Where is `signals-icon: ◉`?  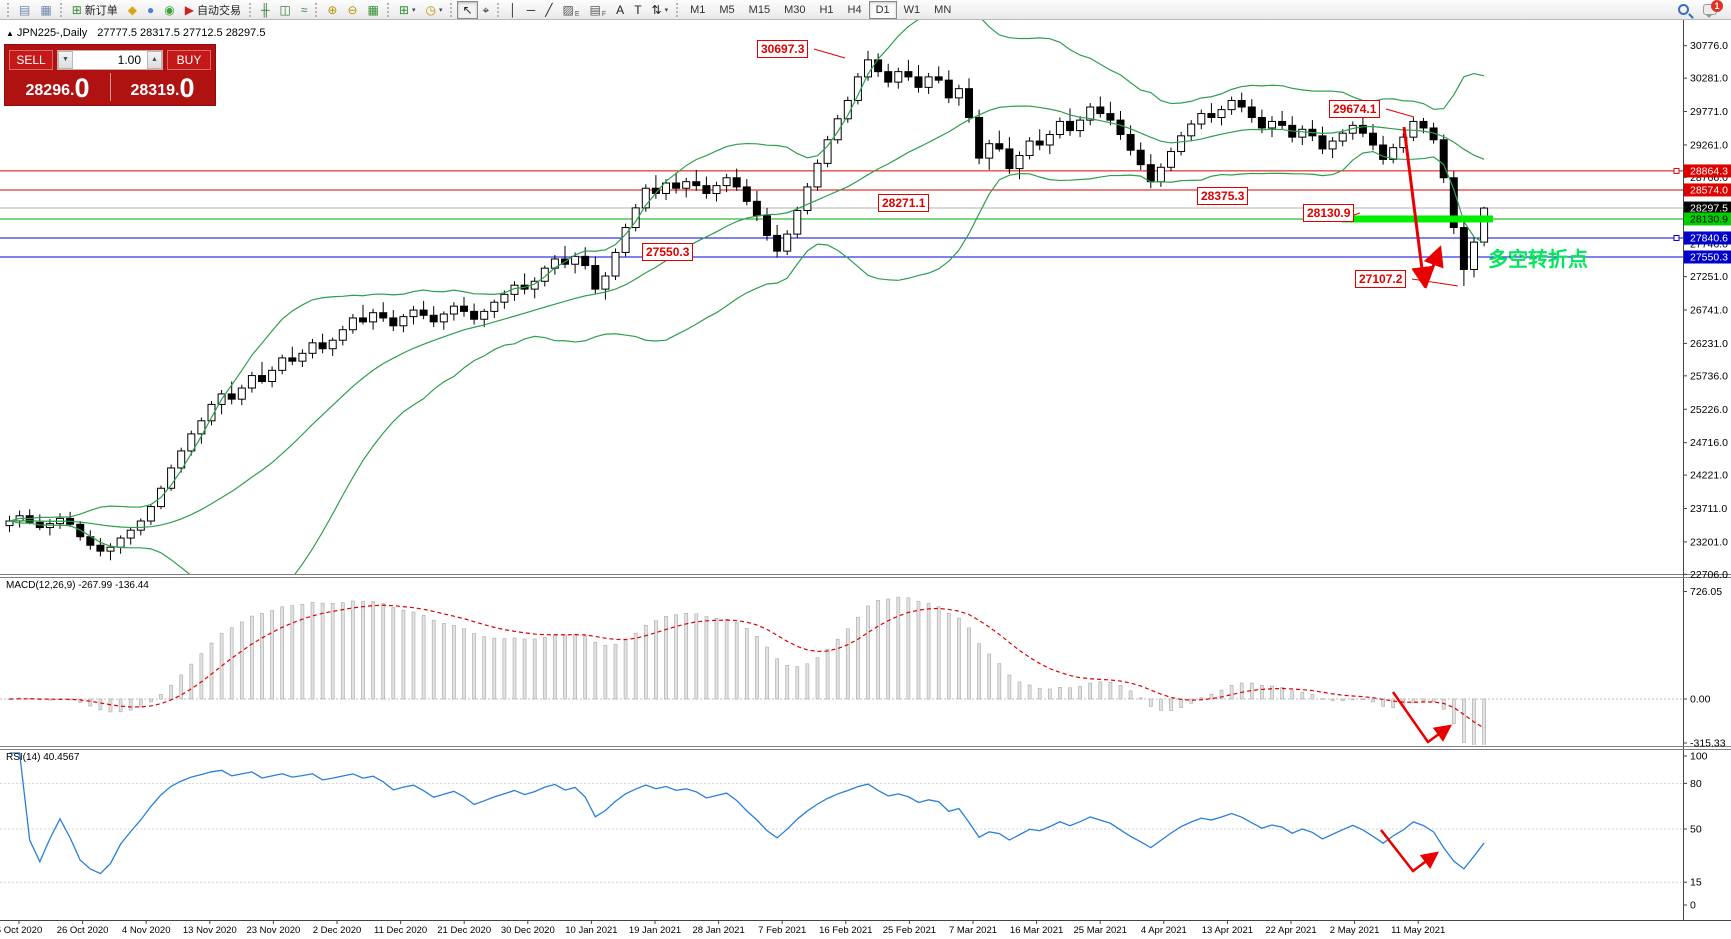 signals-icon: ◉ is located at coordinates (169, 9).